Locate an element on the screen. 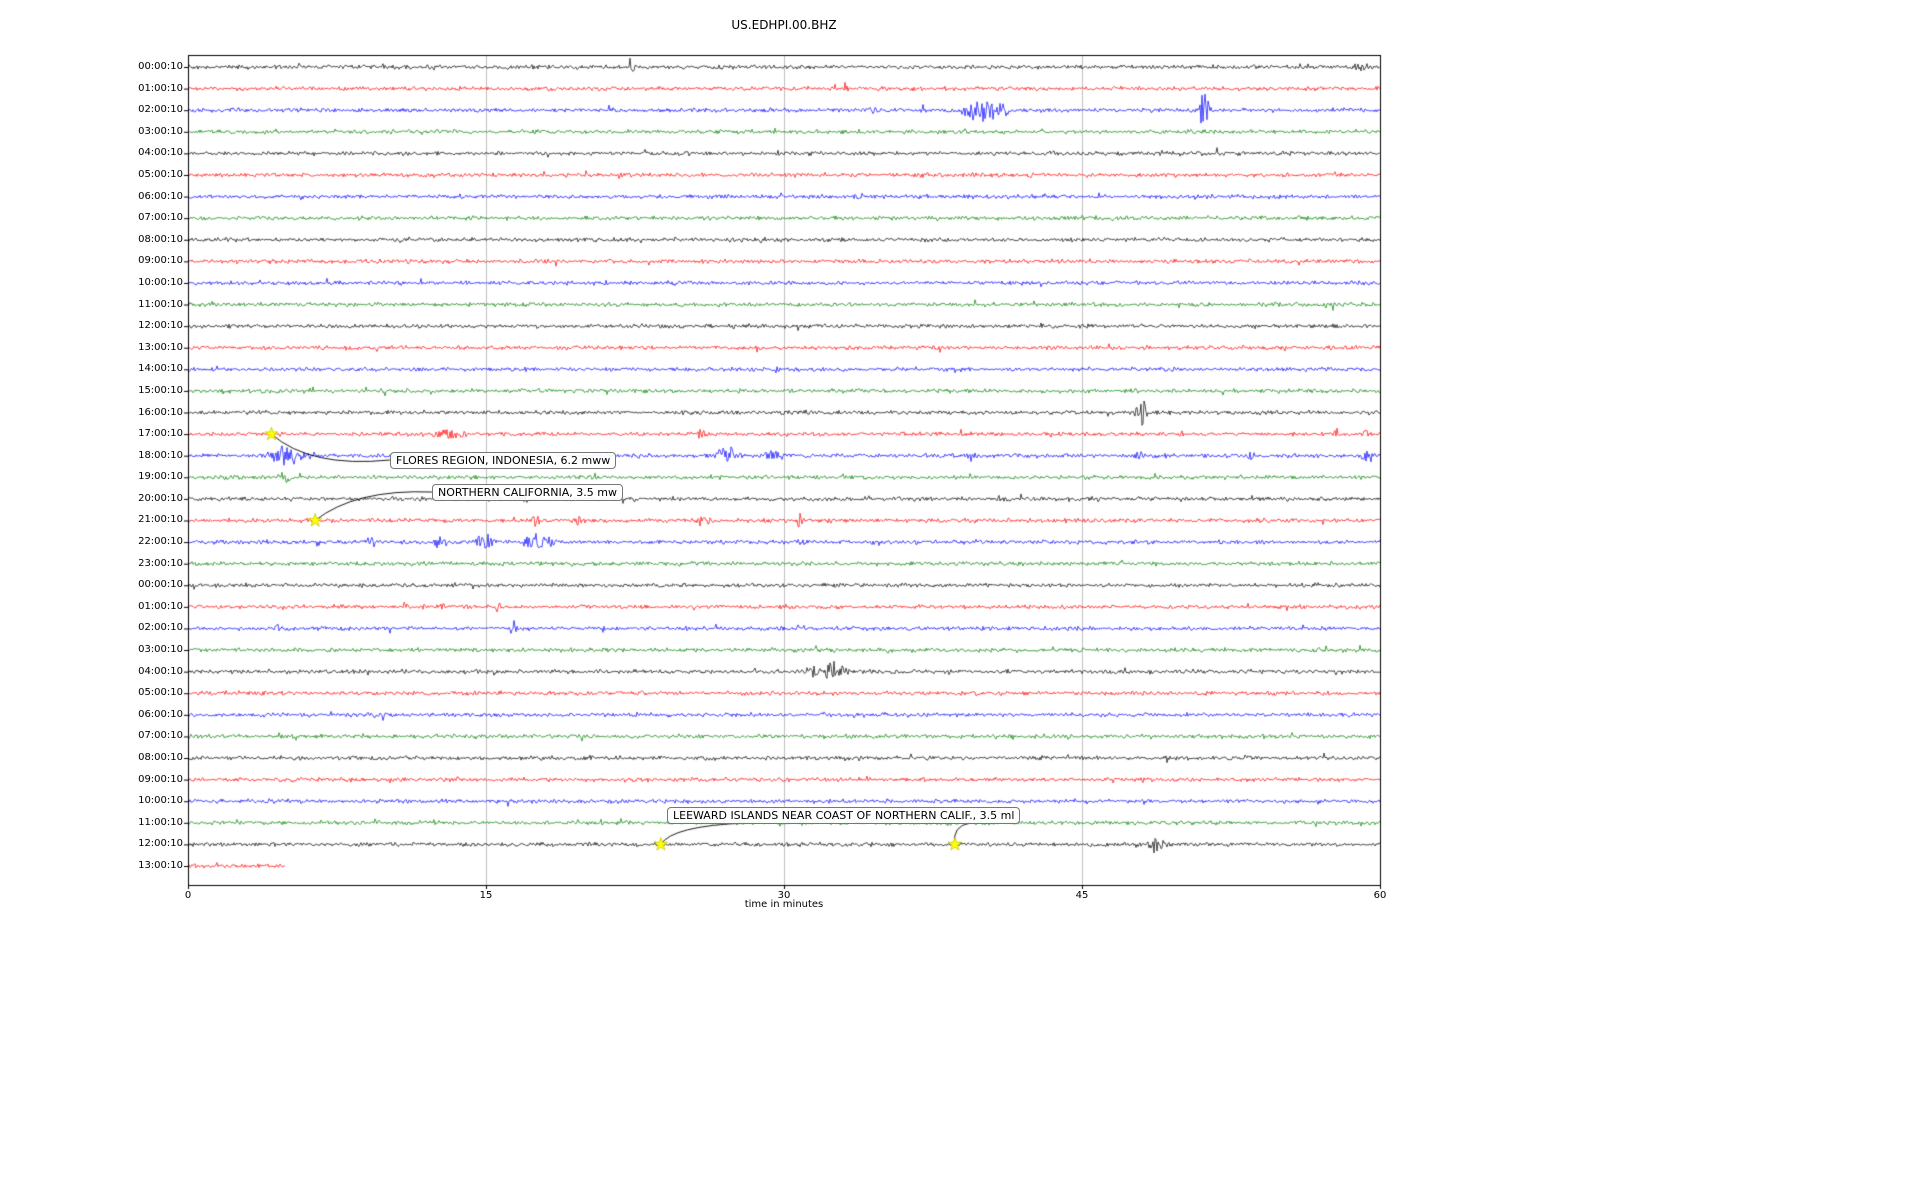 The height and width of the screenshot is (1200, 1920). row-label: 17:00:10 is located at coordinates (160, 434).